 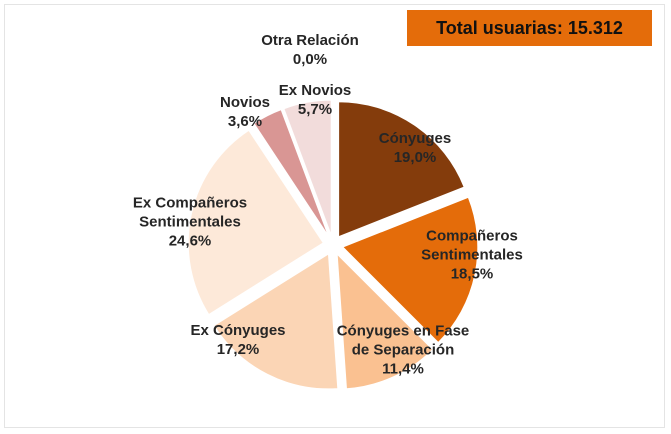 I want to click on category-label: Cónyuges en Fase de Separación, so click(x=403, y=340).